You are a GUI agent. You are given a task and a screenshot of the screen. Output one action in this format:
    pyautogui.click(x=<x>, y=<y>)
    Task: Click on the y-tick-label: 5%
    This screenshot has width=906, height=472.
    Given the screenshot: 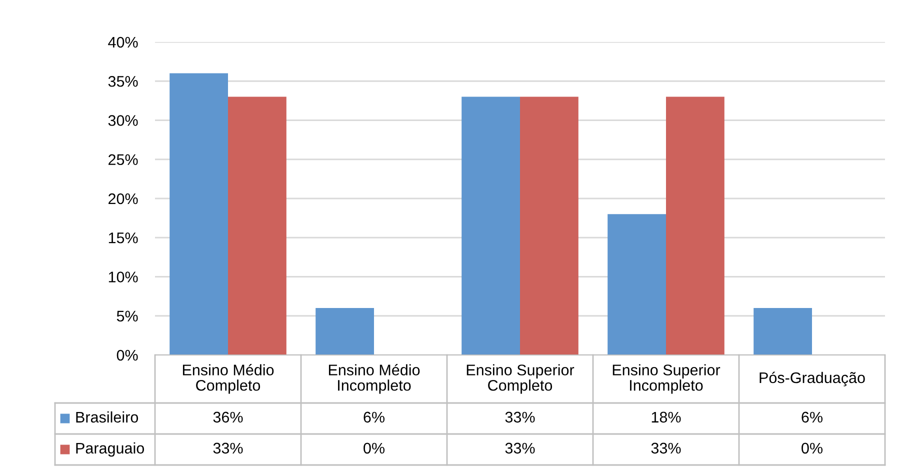 What is the action you would take?
    pyautogui.click(x=127, y=316)
    